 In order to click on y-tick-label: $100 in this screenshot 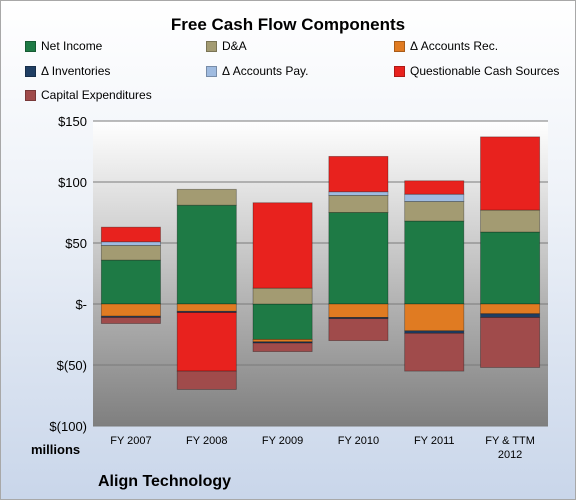, I will do `click(72, 182)`.